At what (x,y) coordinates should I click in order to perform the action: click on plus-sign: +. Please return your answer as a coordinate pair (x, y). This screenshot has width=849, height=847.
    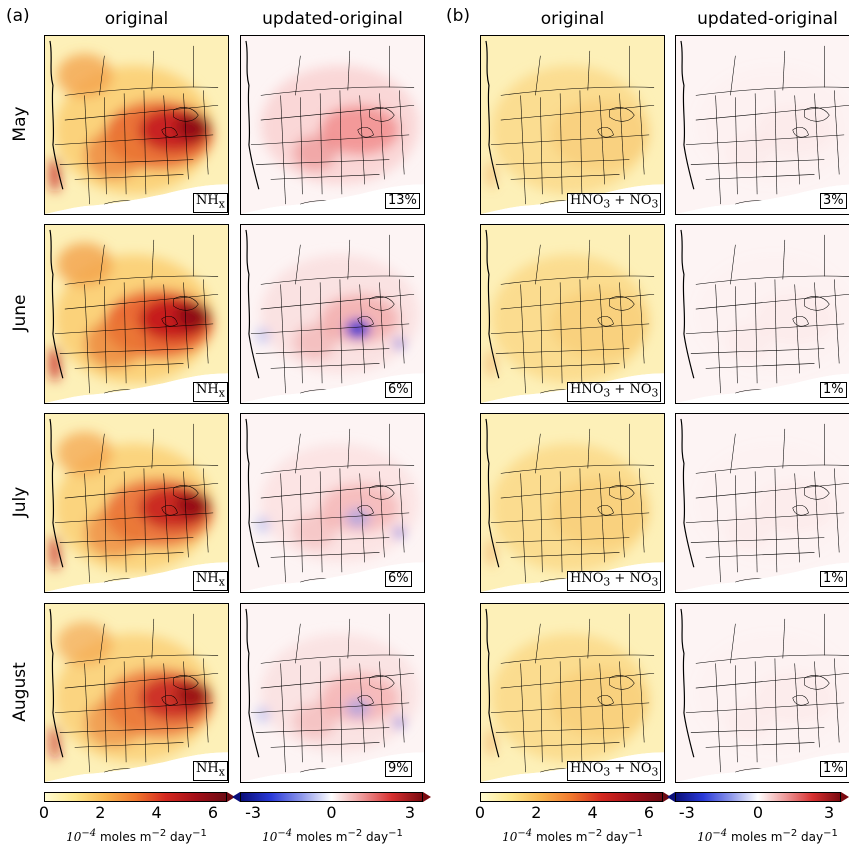
    Looking at the image, I should click on (620, 200).